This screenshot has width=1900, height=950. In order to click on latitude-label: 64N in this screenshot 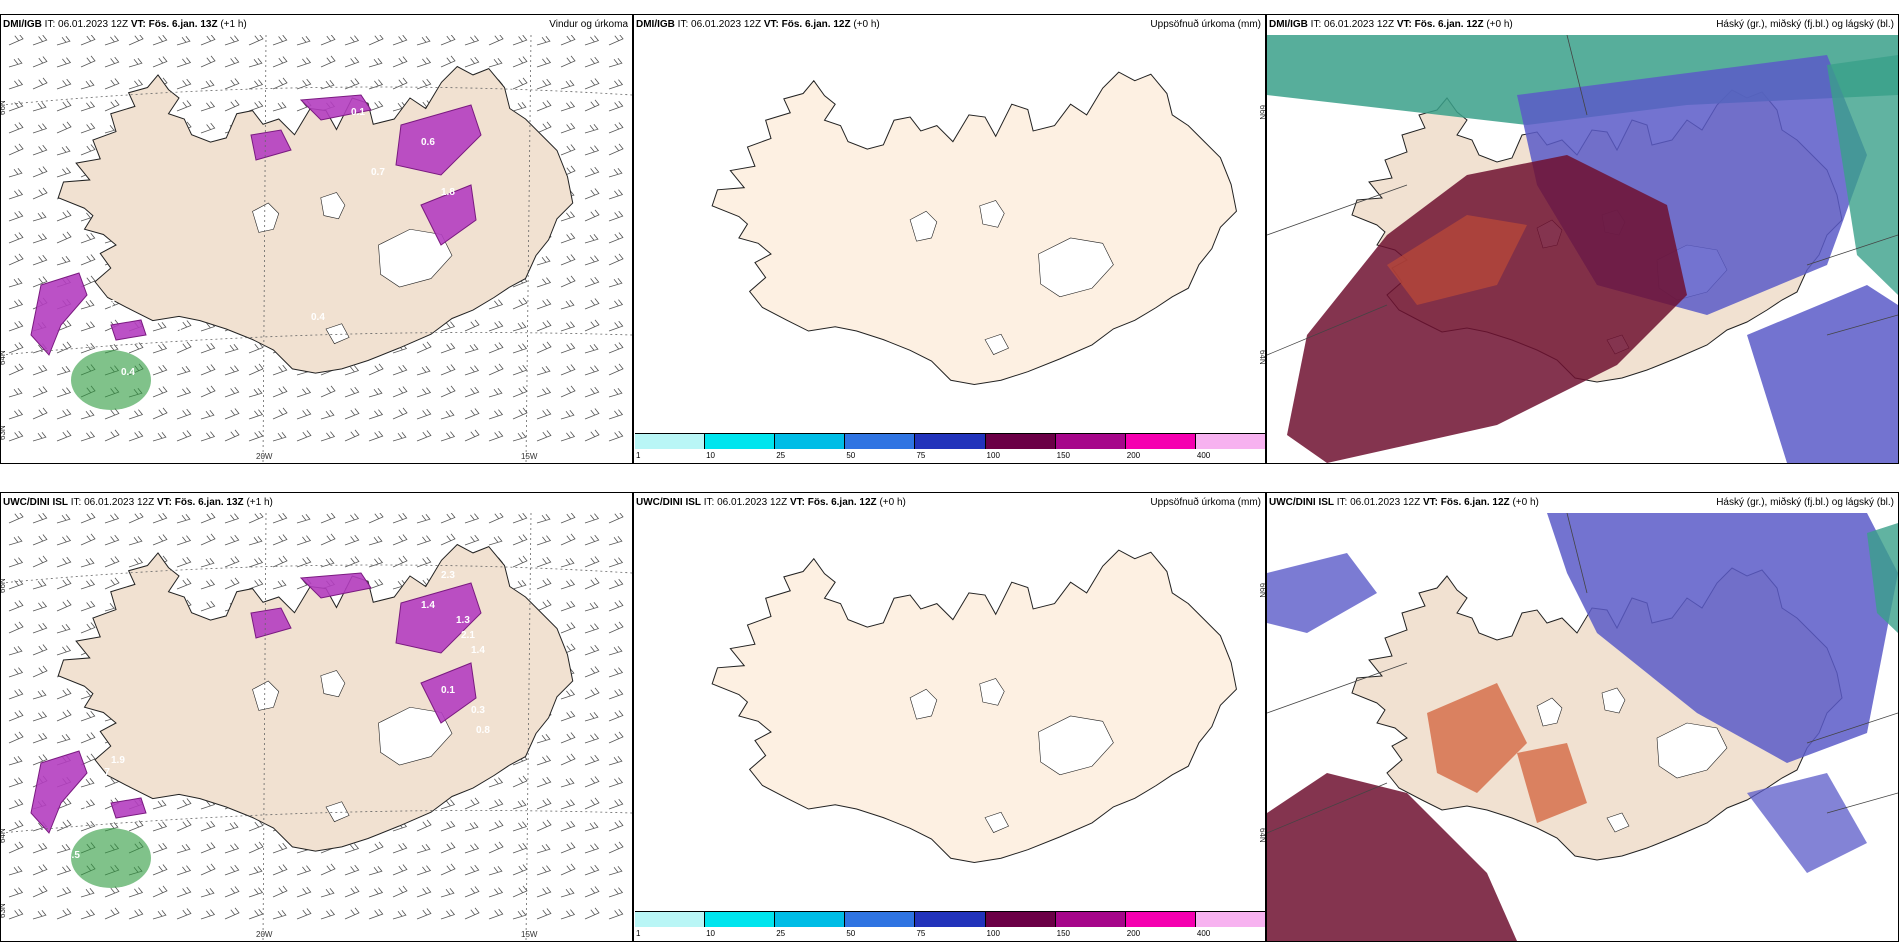, I will do `click(4, 357)`.